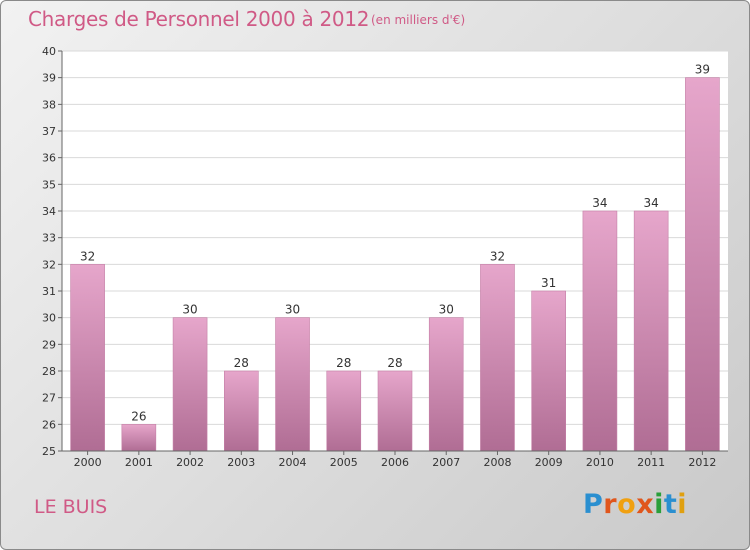 The image size is (750, 550). Describe the element at coordinates (418, 20) in the screenshot. I see `chart-unit: (en milliers d'€)` at that location.